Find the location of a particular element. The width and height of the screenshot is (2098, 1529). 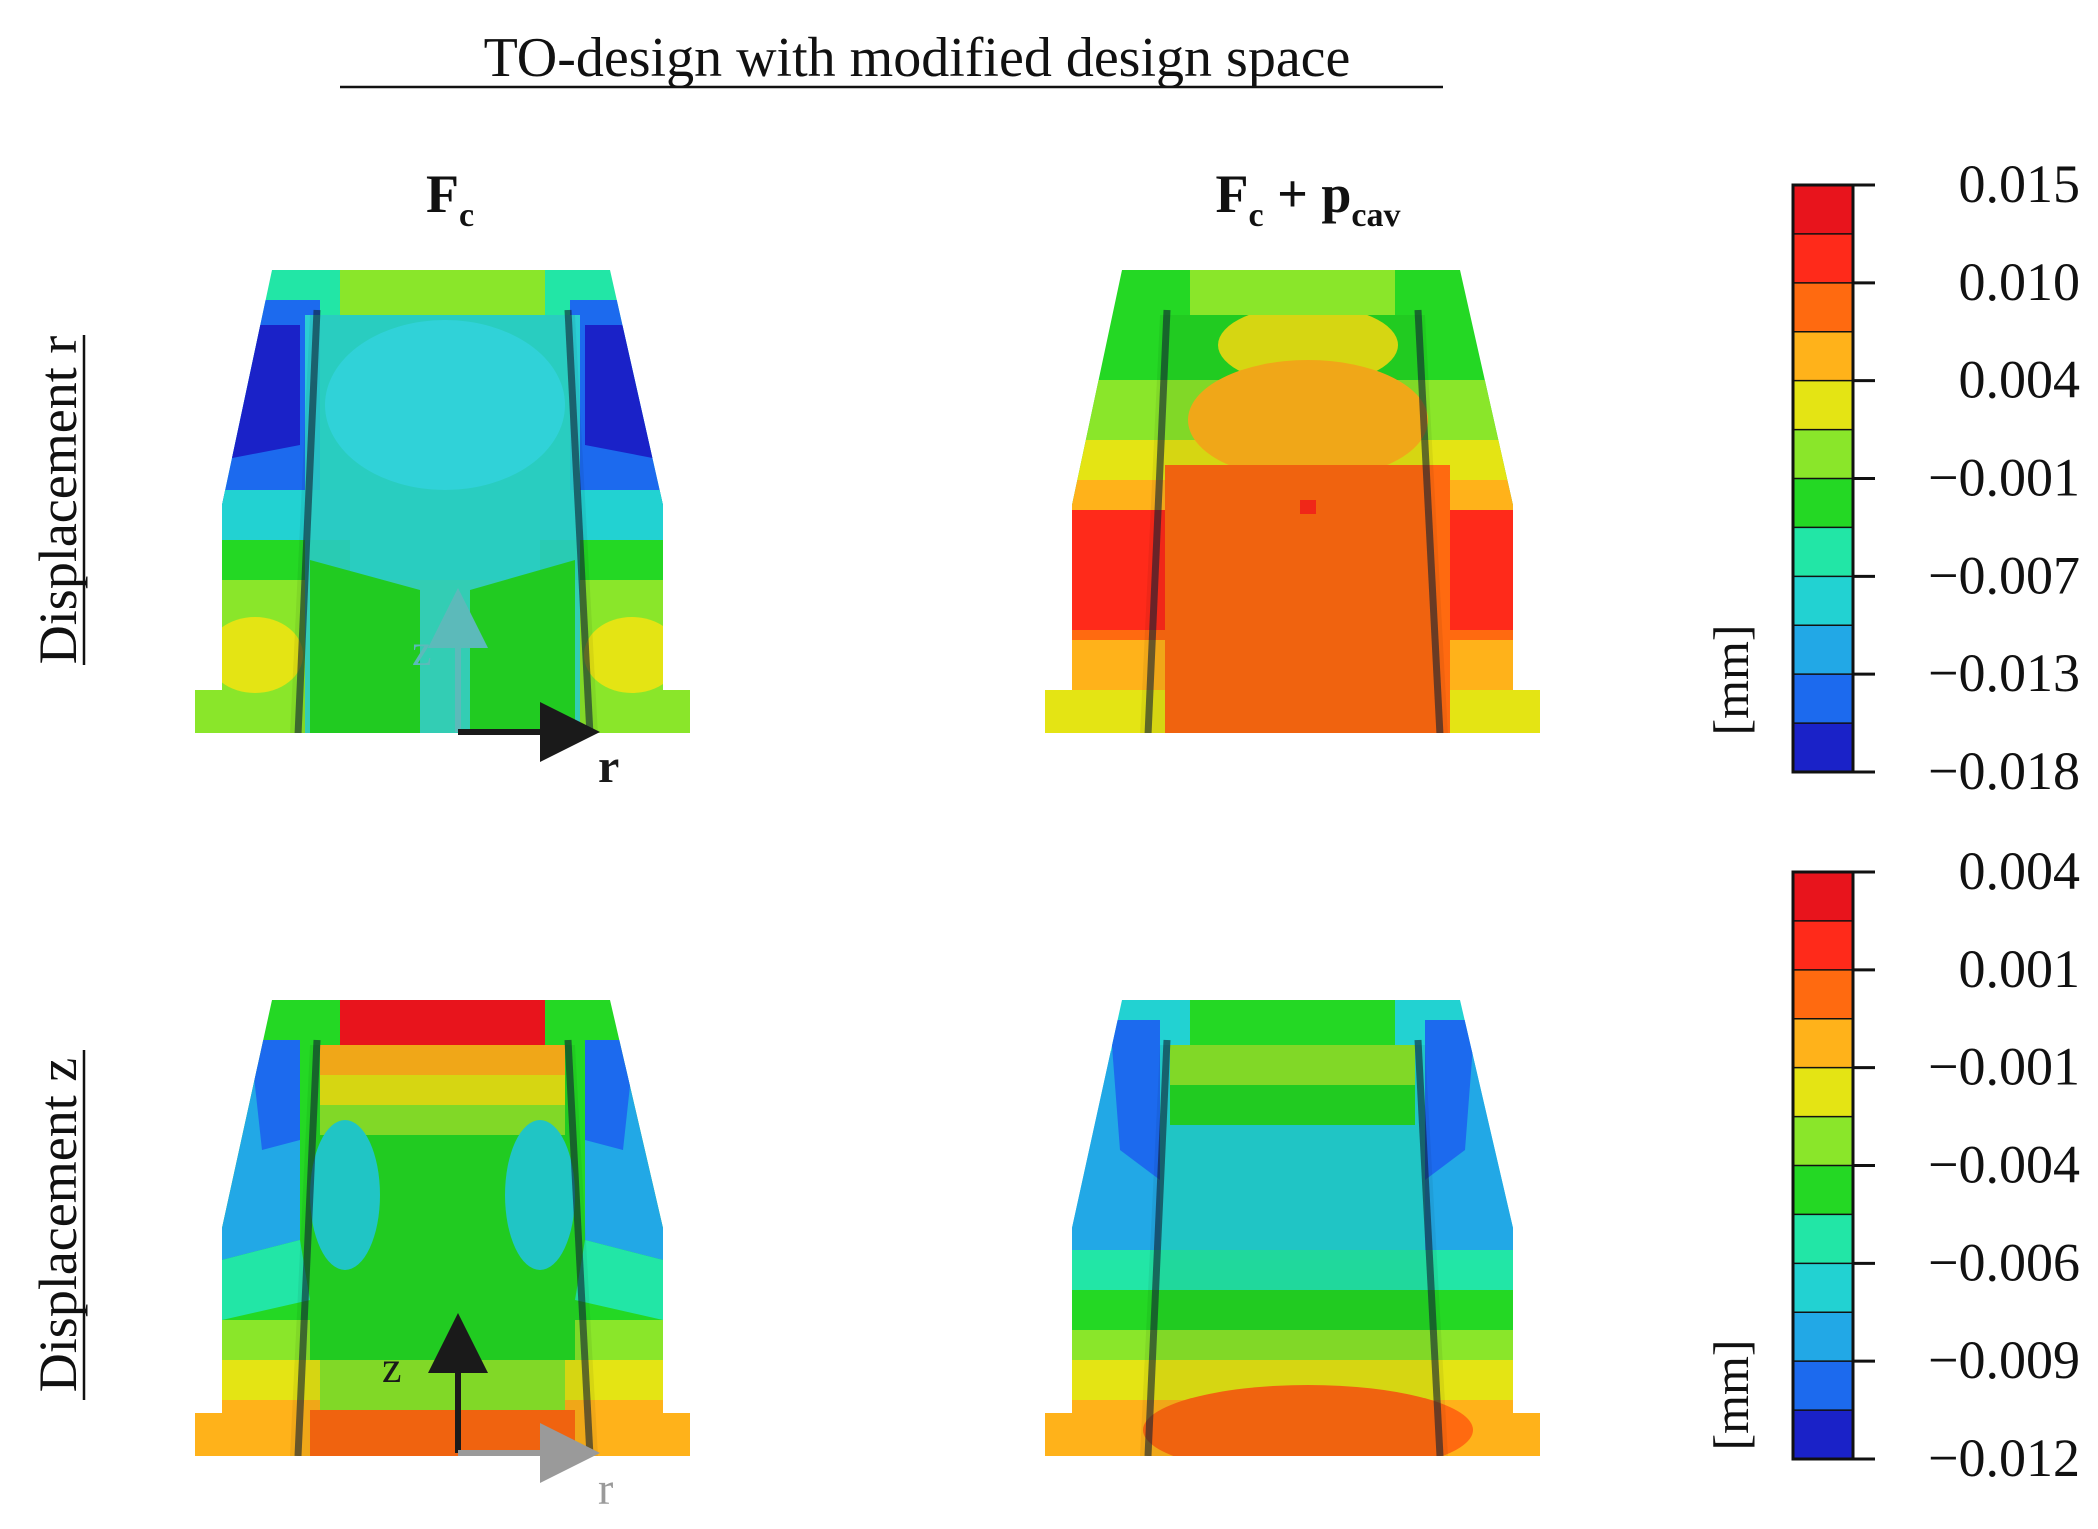

colorbar-tick-label: 0.010 is located at coordinates (2020, 282).